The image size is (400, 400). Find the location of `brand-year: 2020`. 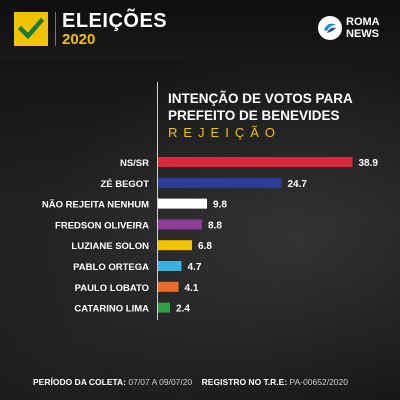

brand-year: 2020 is located at coordinates (79, 39).